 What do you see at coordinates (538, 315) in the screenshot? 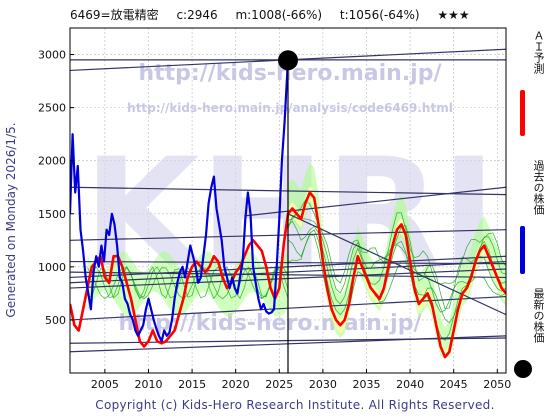
I see `legend-latest-label: 最新の株価` at bounding box center [538, 315].